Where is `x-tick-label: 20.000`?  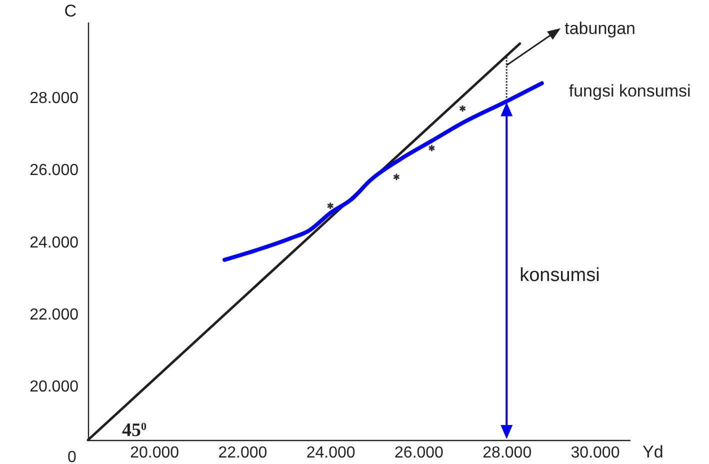
x-tick-label: 20.000 is located at coordinates (155, 453).